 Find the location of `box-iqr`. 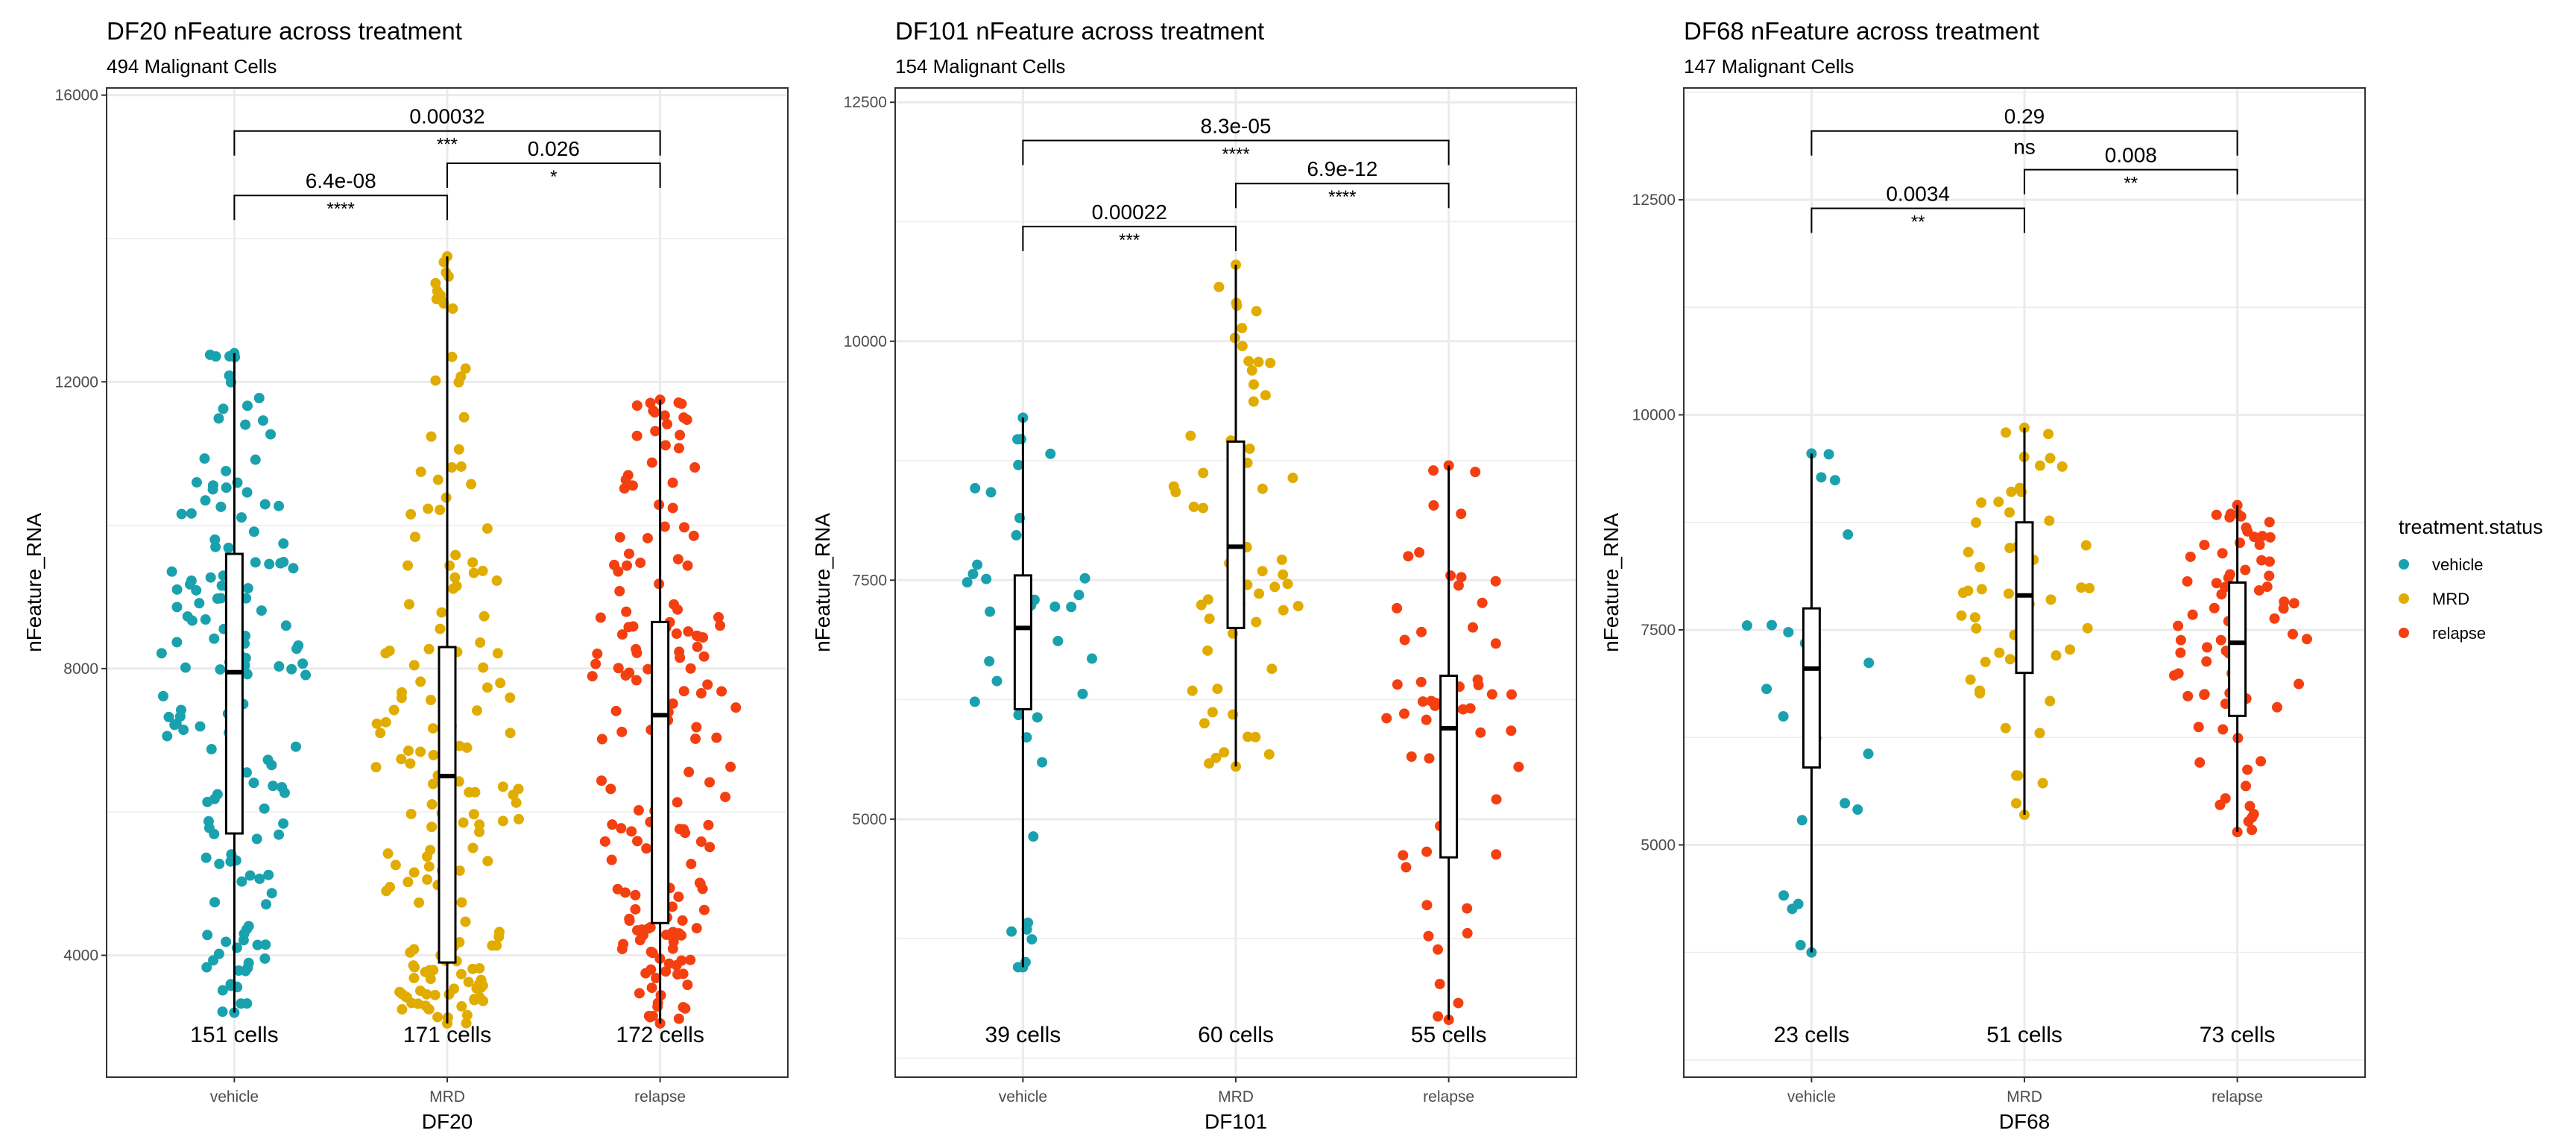

box-iqr is located at coordinates (234, 693).